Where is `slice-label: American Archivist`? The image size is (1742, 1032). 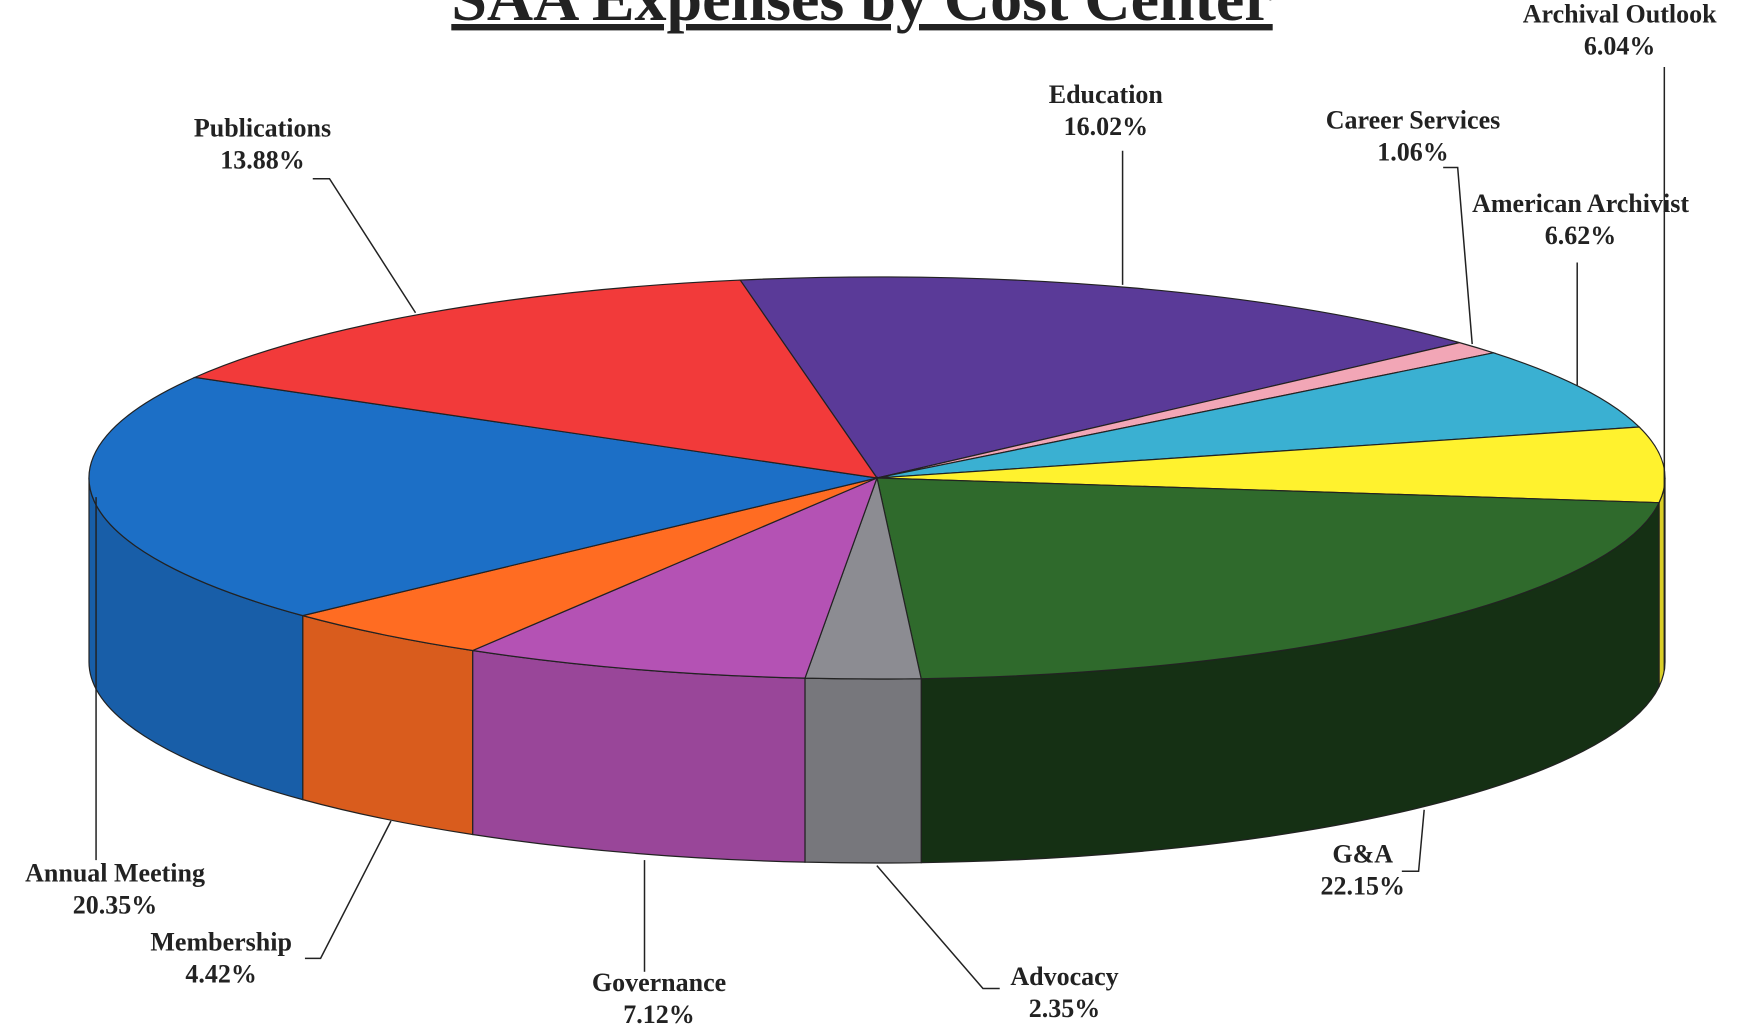 slice-label: American Archivist is located at coordinates (1580, 203).